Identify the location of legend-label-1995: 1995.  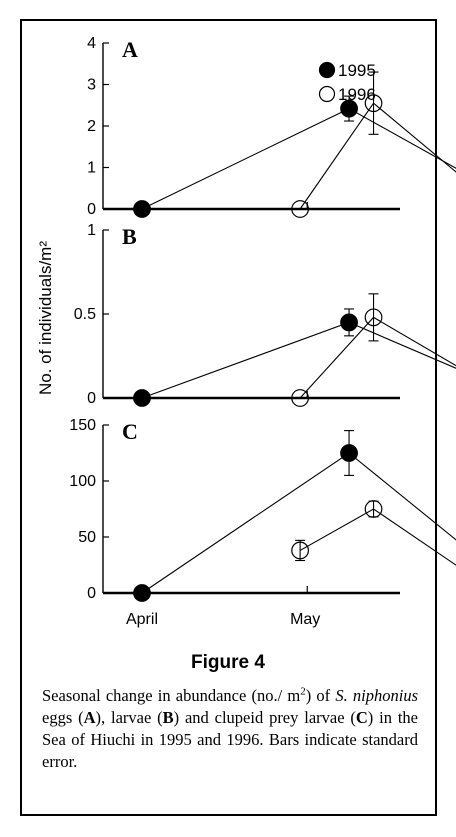
(357, 70).